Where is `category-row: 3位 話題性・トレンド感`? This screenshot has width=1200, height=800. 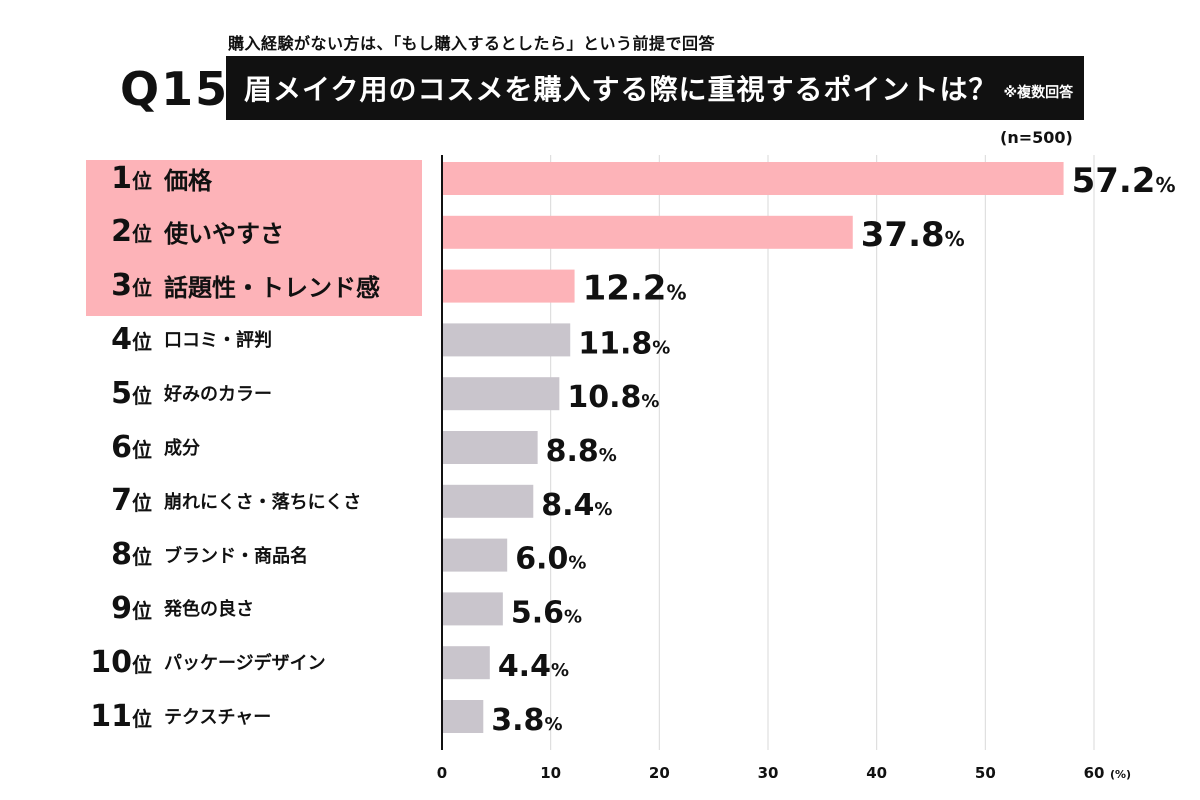
category-row: 3位 話題性・トレンド感 is located at coordinates (240, 286).